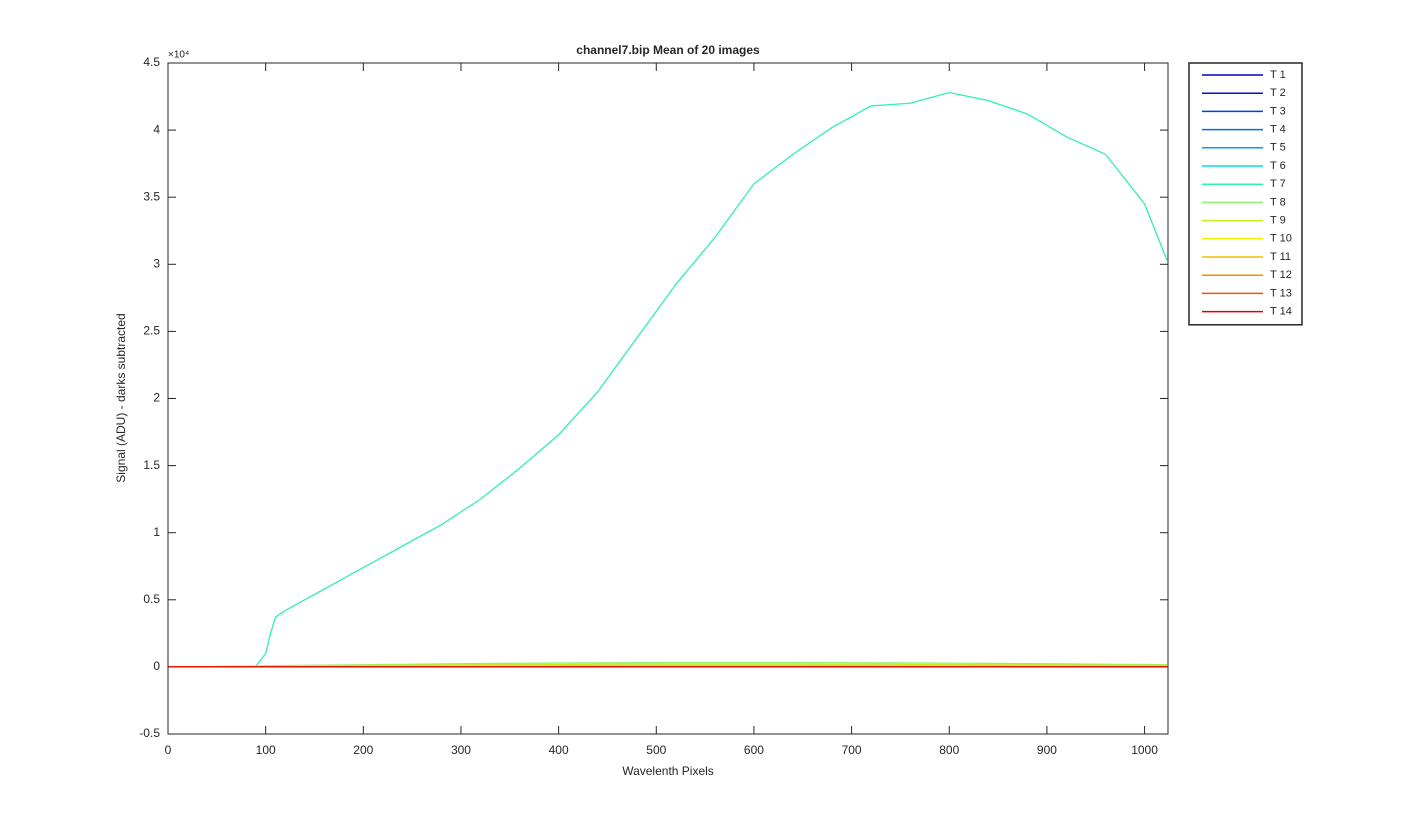  What do you see at coordinates (266, 750) in the screenshot?
I see `x-tick-label: 100` at bounding box center [266, 750].